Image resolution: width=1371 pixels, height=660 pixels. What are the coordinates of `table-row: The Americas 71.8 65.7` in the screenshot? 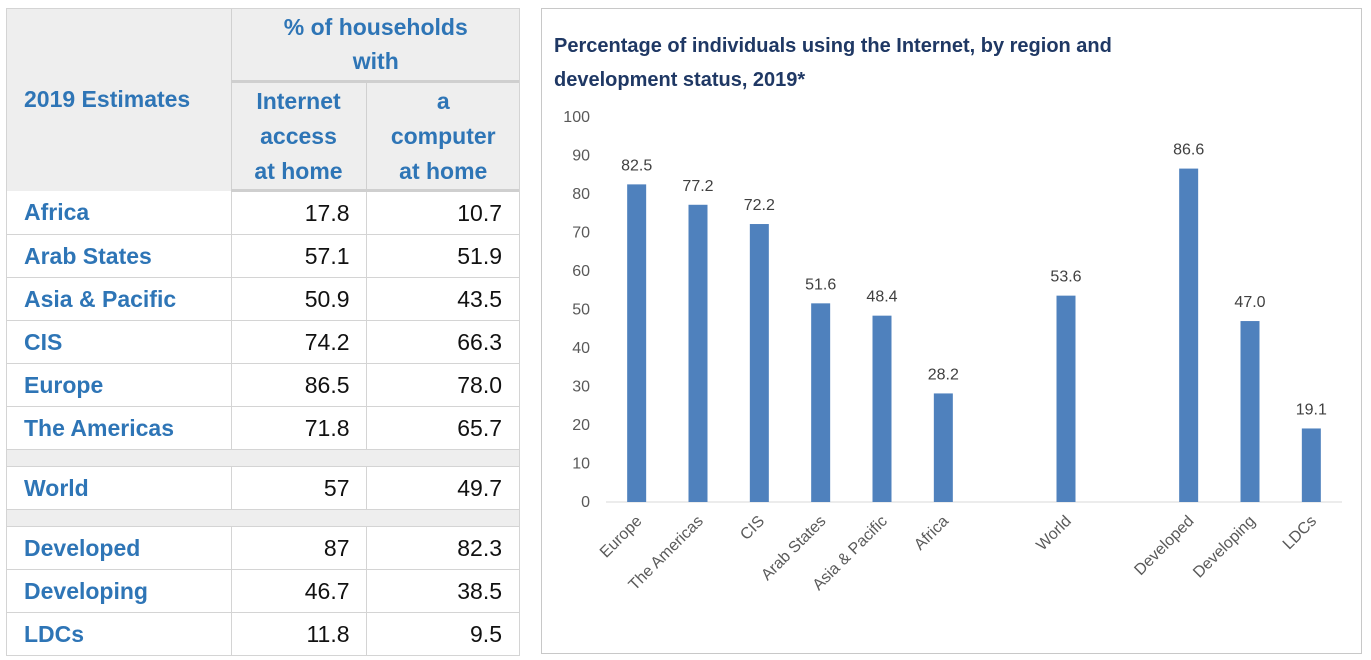 It's located at (263, 428).